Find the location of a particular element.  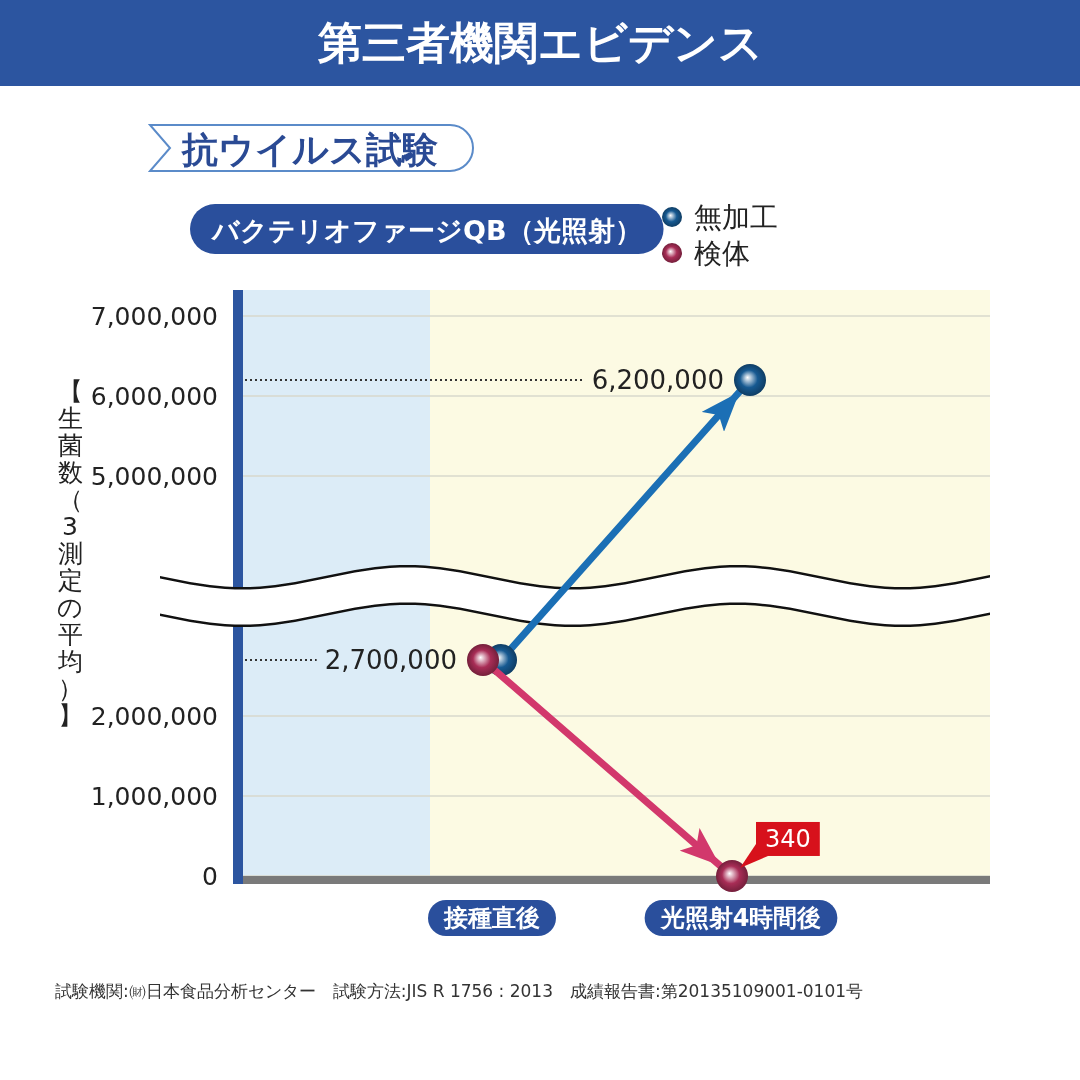

y-tick-label: 0 is located at coordinates (210, 876).